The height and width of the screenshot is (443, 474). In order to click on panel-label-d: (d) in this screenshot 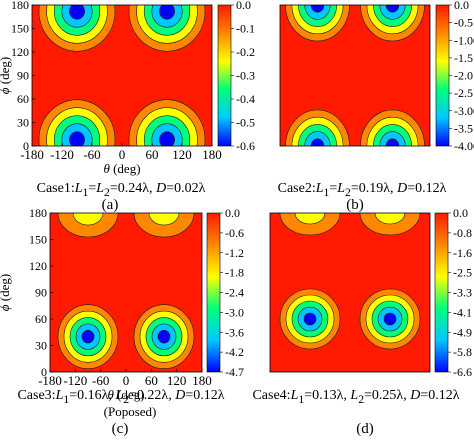, I will do `click(365, 429)`.